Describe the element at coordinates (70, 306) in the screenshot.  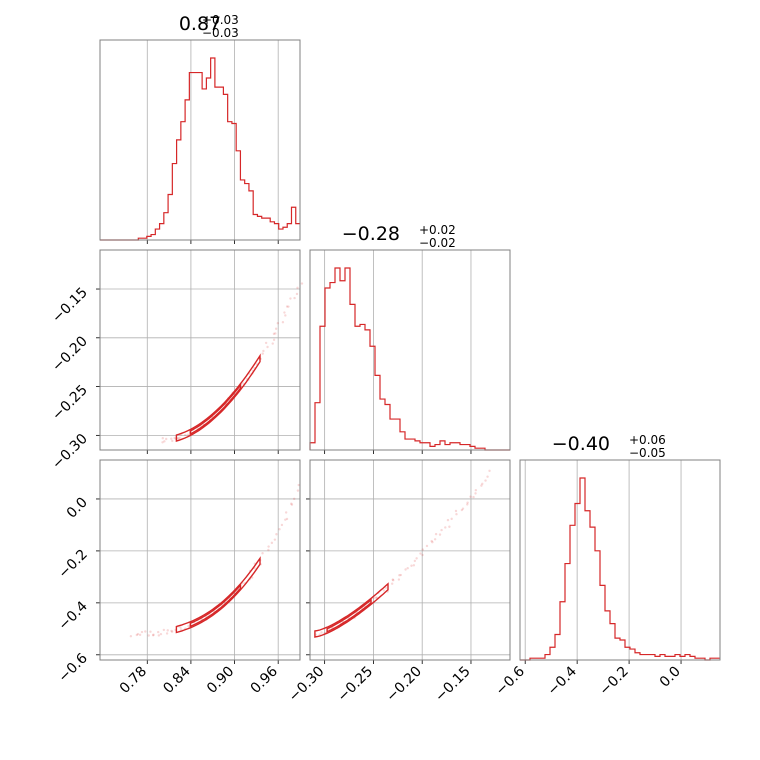
I see `y-tick-label-param-2: −0.15` at that location.